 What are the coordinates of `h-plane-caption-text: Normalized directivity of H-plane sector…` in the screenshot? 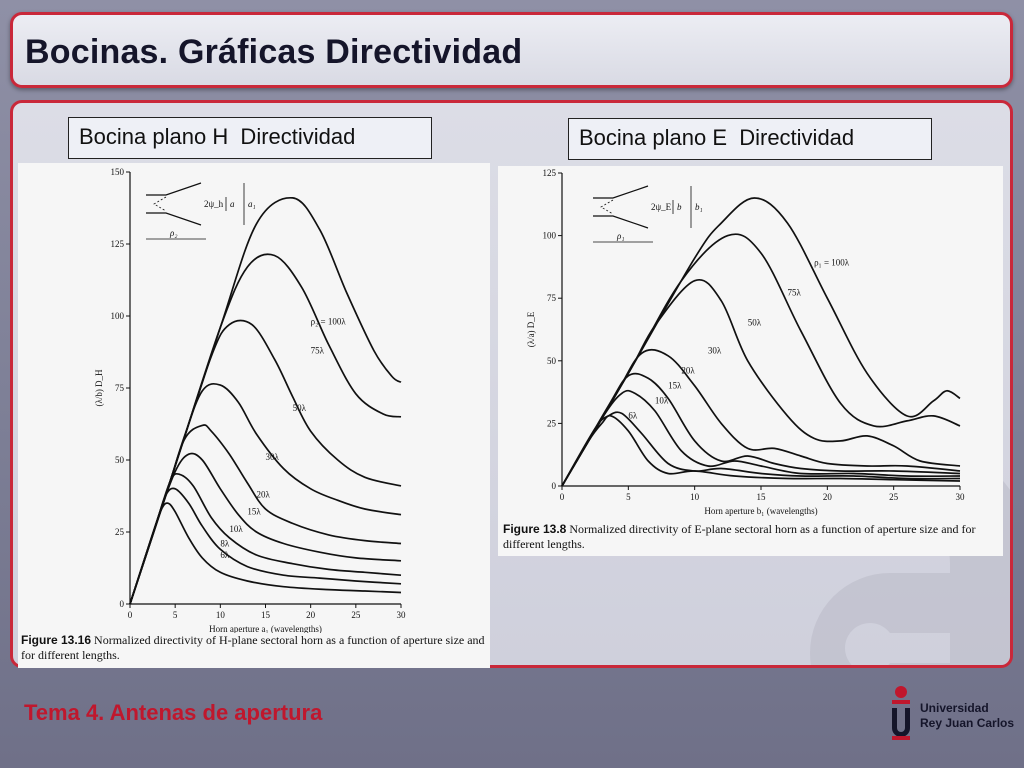 It's located at (253, 647).